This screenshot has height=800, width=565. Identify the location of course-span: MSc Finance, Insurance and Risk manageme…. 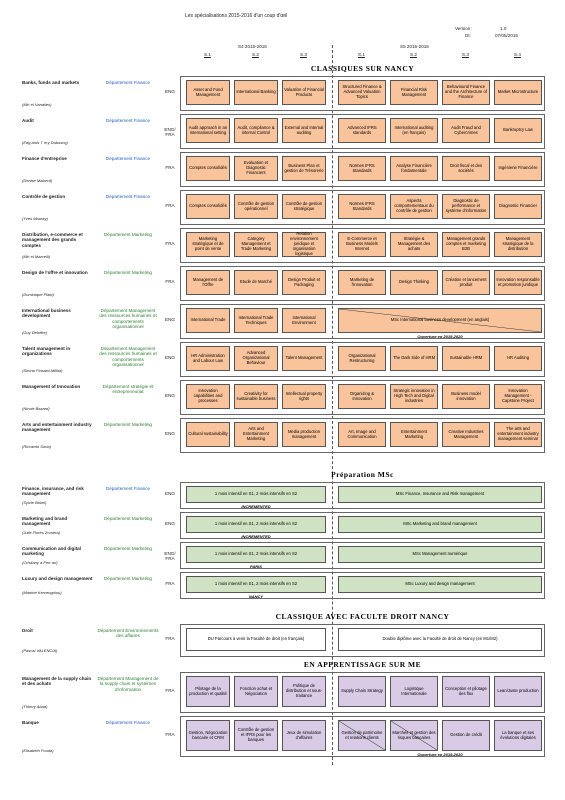
(440, 494).